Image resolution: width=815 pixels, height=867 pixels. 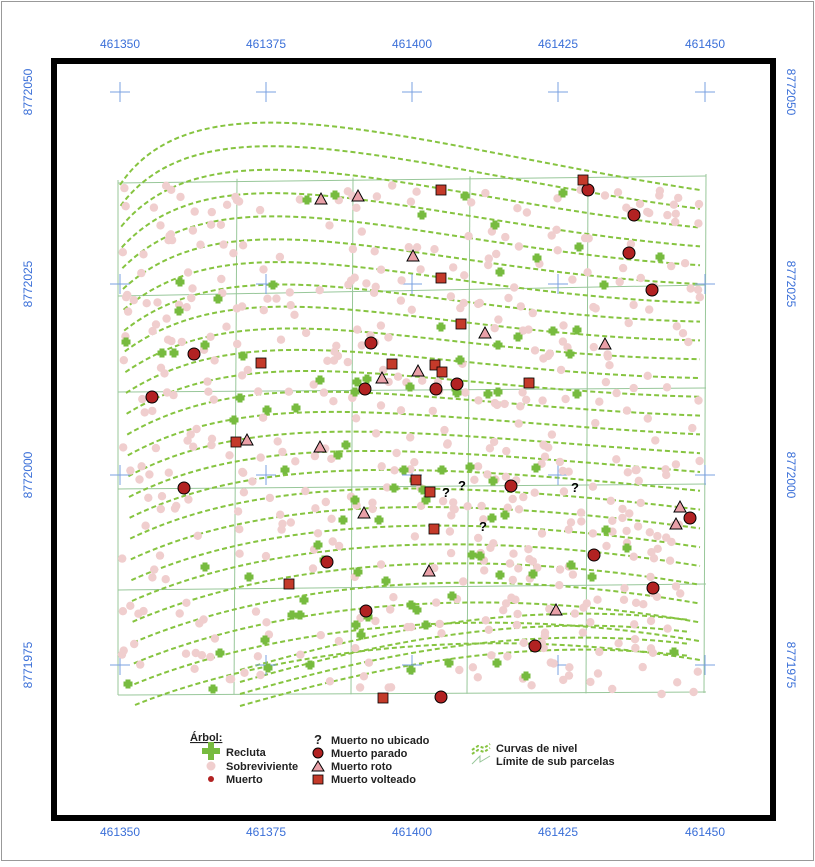 What do you see at coordinates (211, 766) in the screenshot?
I see `circle-icon` at bounding box center [211, 766].